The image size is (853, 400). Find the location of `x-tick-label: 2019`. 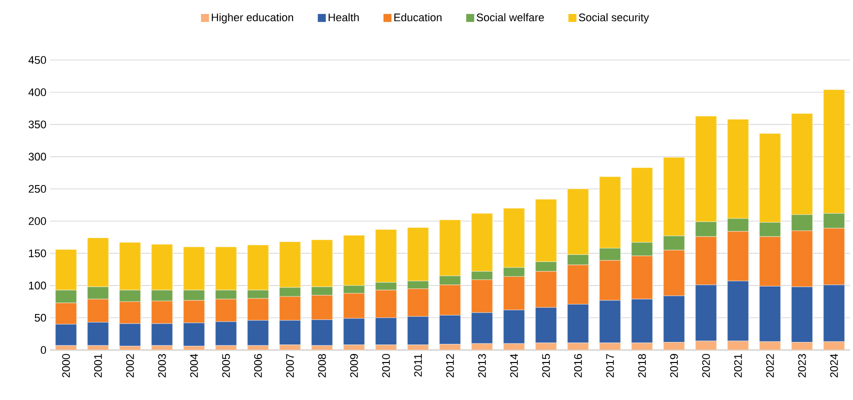

x-tick-label: 2019 is located at coordinates (674, 366).